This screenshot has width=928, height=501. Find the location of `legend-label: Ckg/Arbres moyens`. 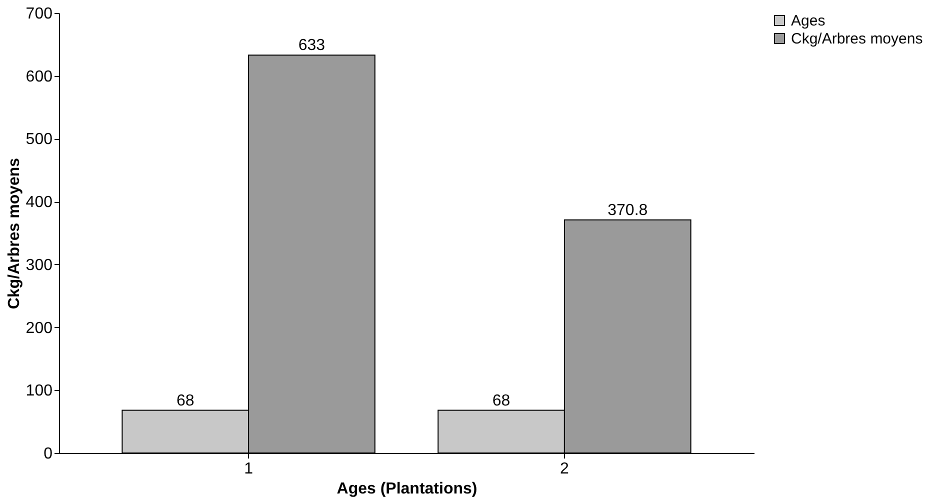

legend-label: Ckg/Arbres moyens is located at coordinates (857, 39).